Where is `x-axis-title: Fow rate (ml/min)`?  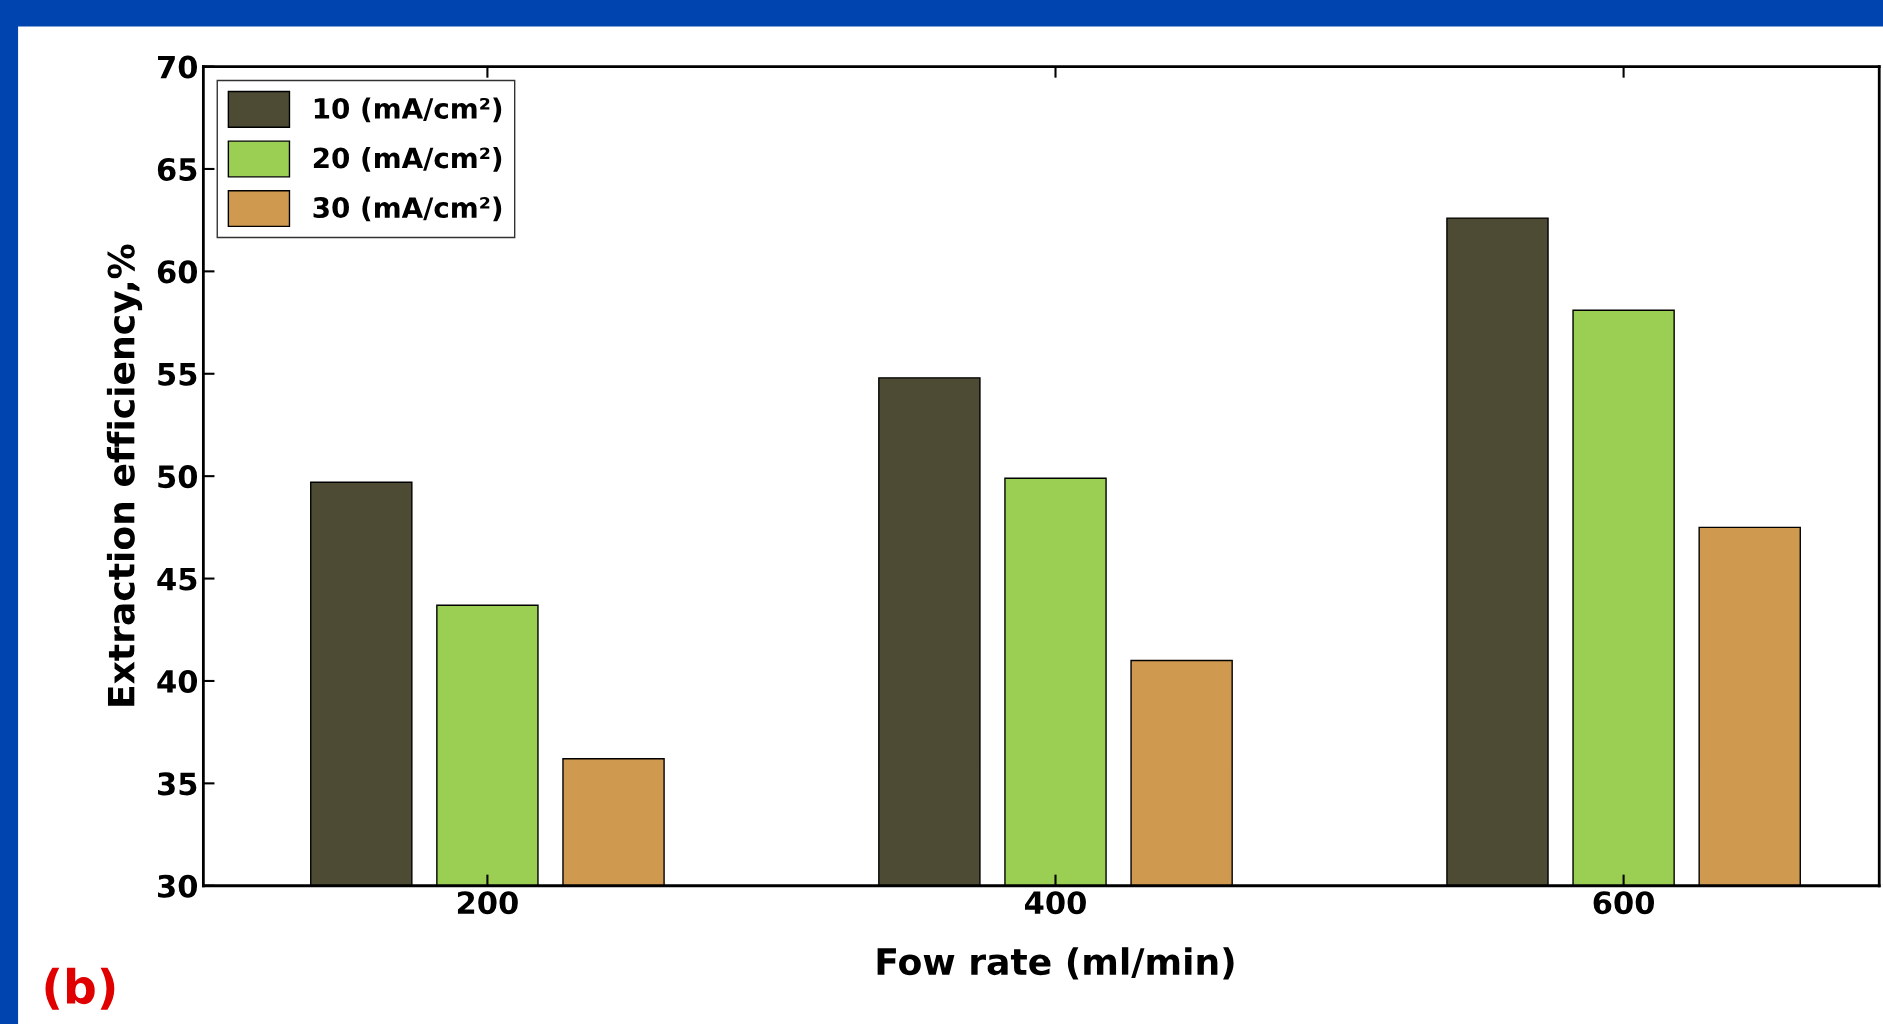
x-axis-title: Fow rate (ml/min) is located at coordinates (1055, 963).